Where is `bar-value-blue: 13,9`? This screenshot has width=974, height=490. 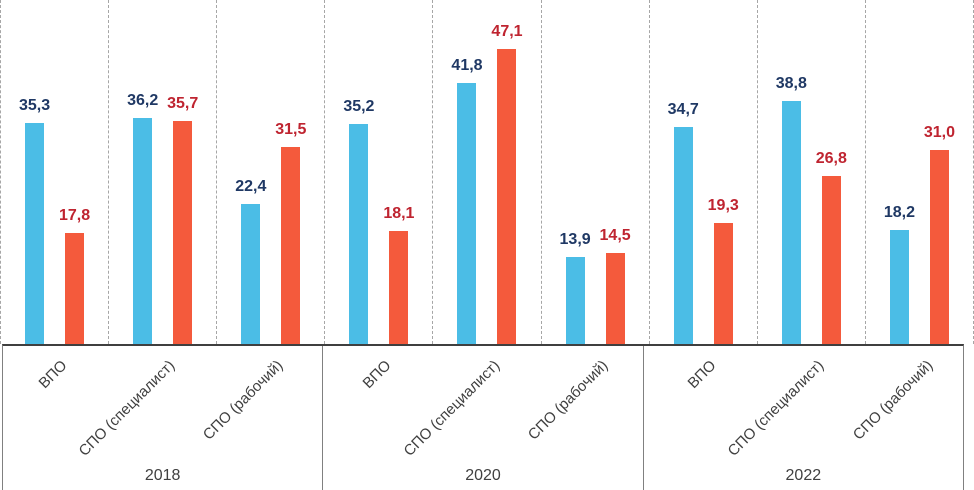
bar-value-blue: 13,9 is located at coordinates (575, 240).